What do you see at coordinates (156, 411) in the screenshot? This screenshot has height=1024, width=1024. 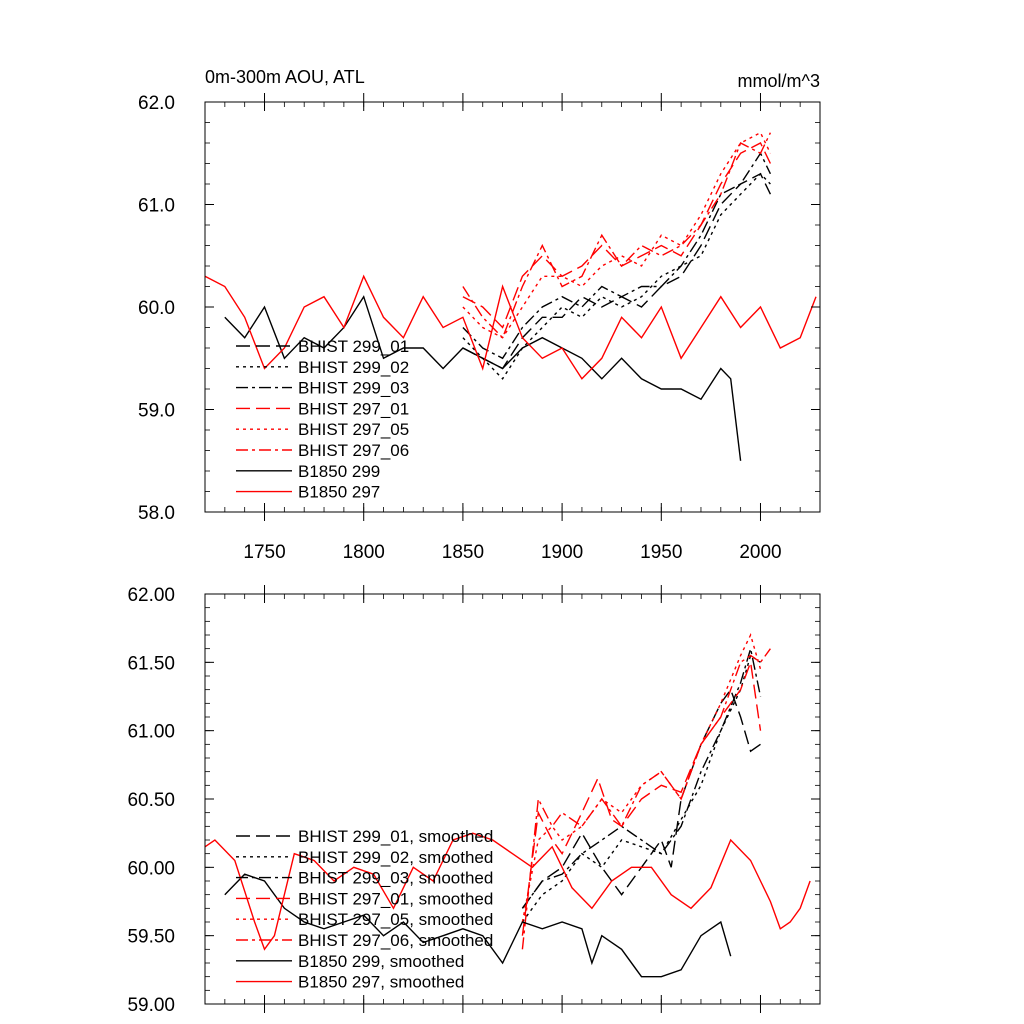 I see `y-tick-label: 59.0` at bounding box center [156, 411].